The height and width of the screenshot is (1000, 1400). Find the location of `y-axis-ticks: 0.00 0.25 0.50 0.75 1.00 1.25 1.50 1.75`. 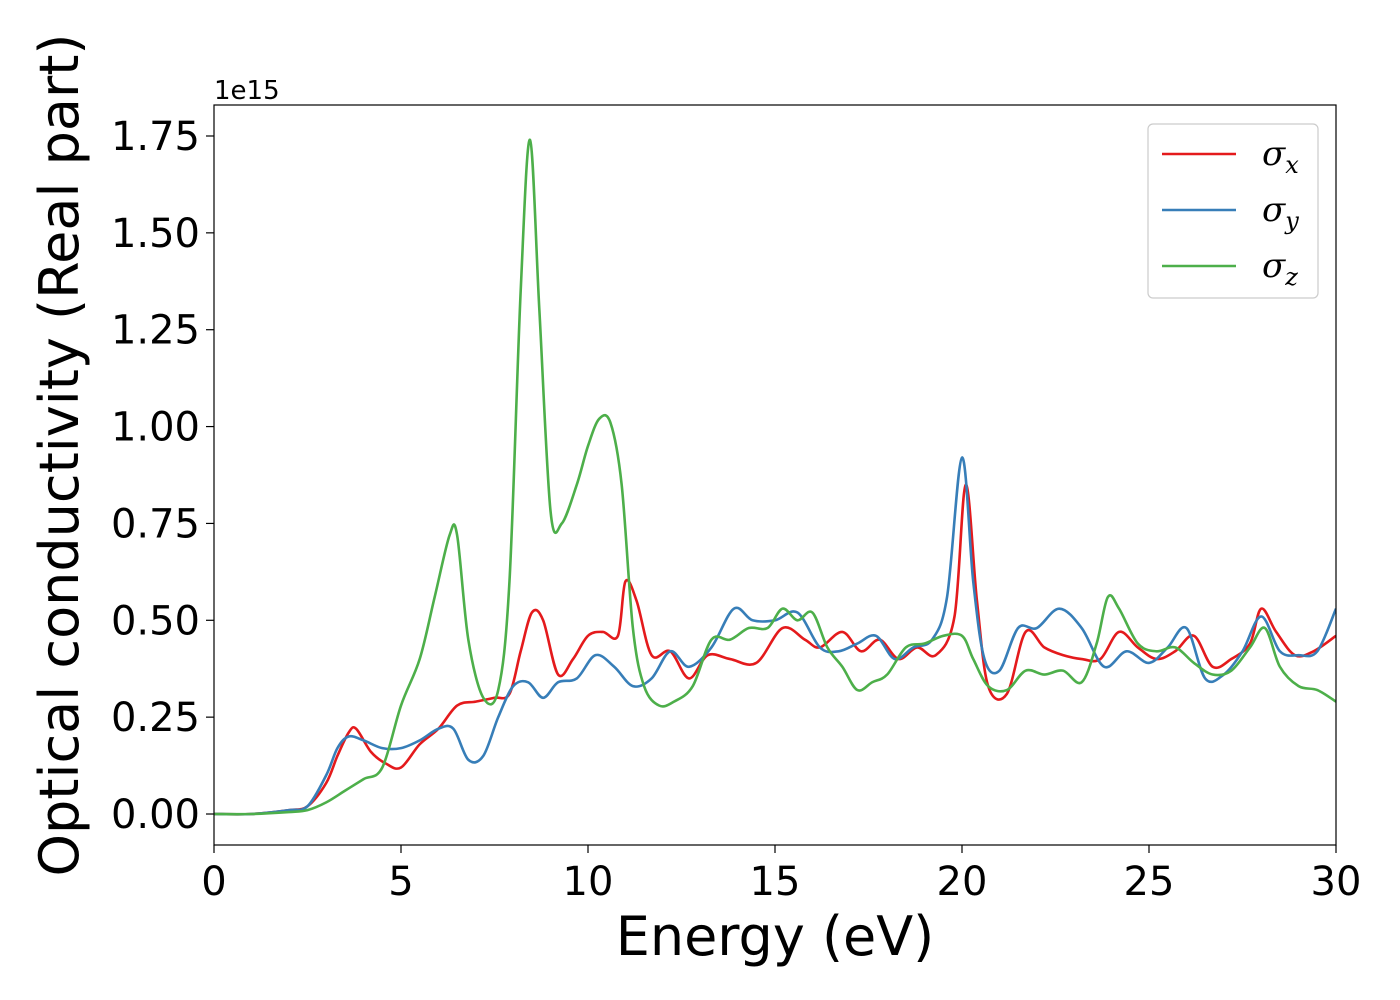

y-axis-ticks: 0.00 0.25 0.50 0.75 1.00 1.25 1.50 1.75 is located at coordinates (162, 476).